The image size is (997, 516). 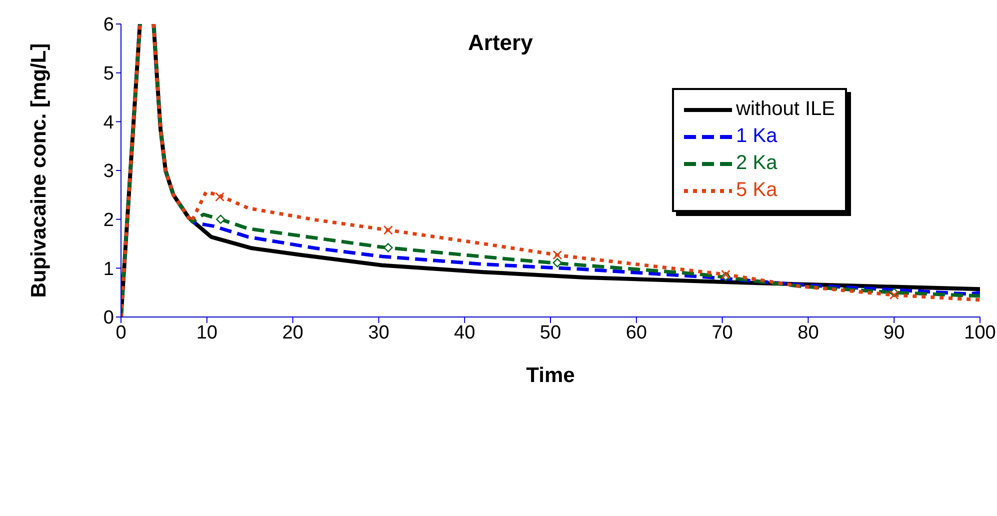 What do you see at coordinates (551, 333) in the screenshot?
I see `x-tick-label: 50` at bounding box center [551, 333].